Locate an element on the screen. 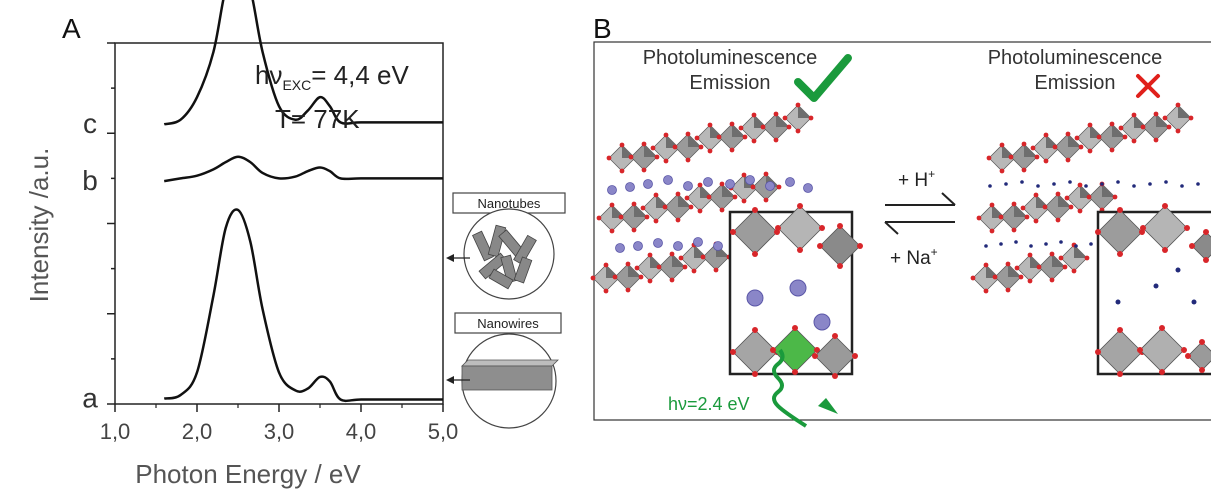 This screenshot has width=1211, height=497. nanowire-block-icon is located at coordinates (510, 375).